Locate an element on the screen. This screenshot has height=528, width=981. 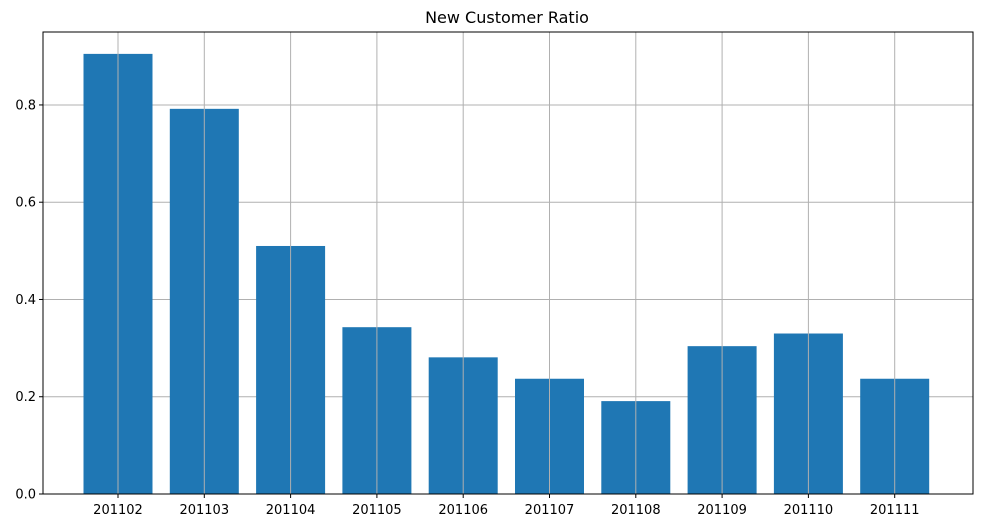
x-tick-label: 201107 is located at coordinates (550, 510).